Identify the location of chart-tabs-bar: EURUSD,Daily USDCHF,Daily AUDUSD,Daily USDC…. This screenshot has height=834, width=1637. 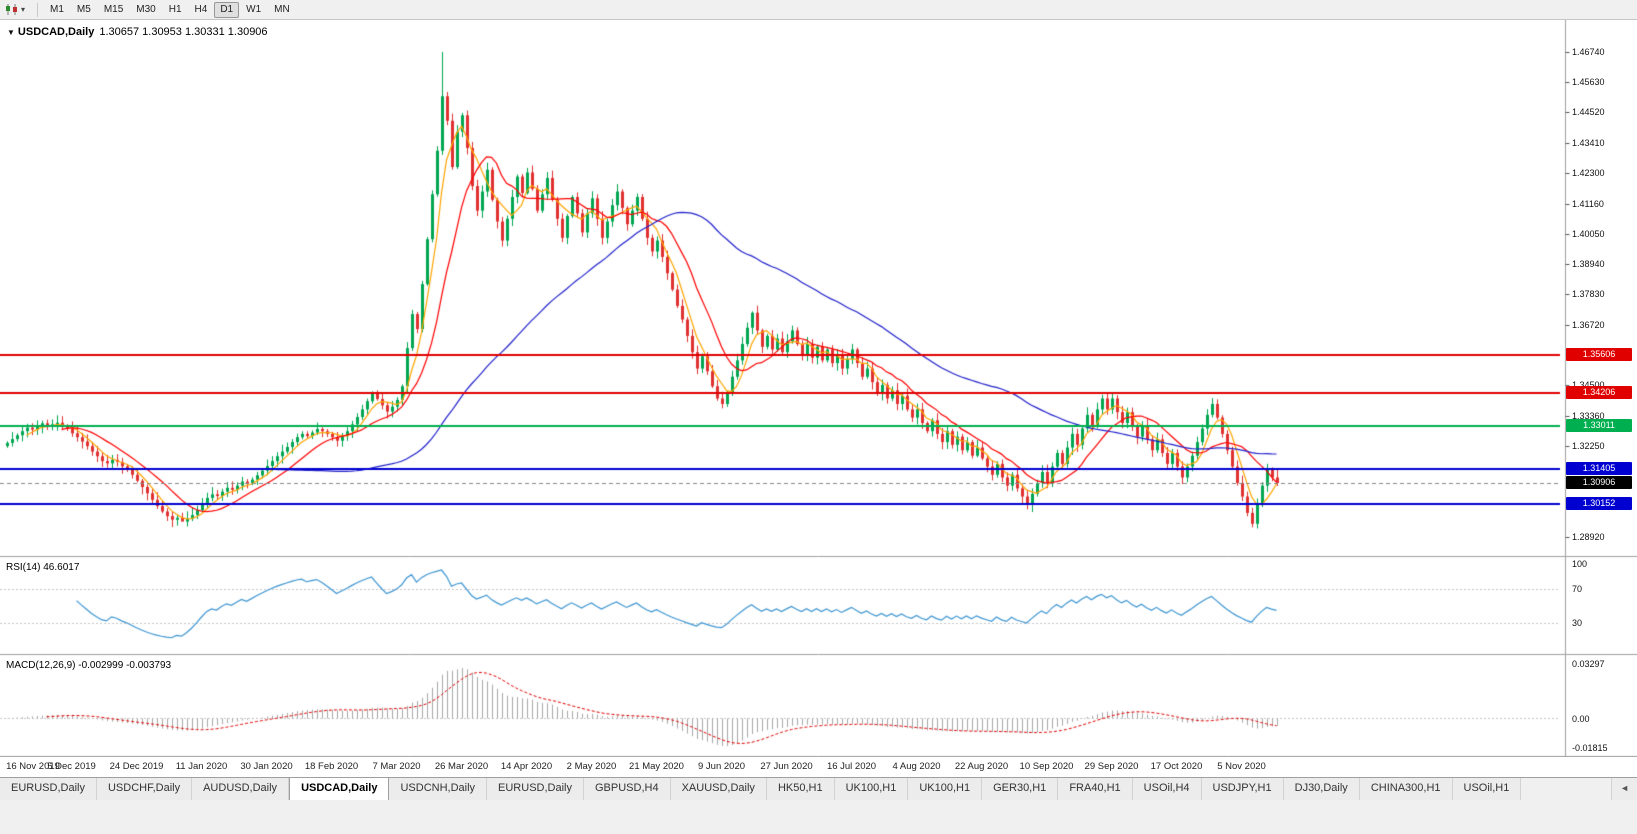
(818, 788).